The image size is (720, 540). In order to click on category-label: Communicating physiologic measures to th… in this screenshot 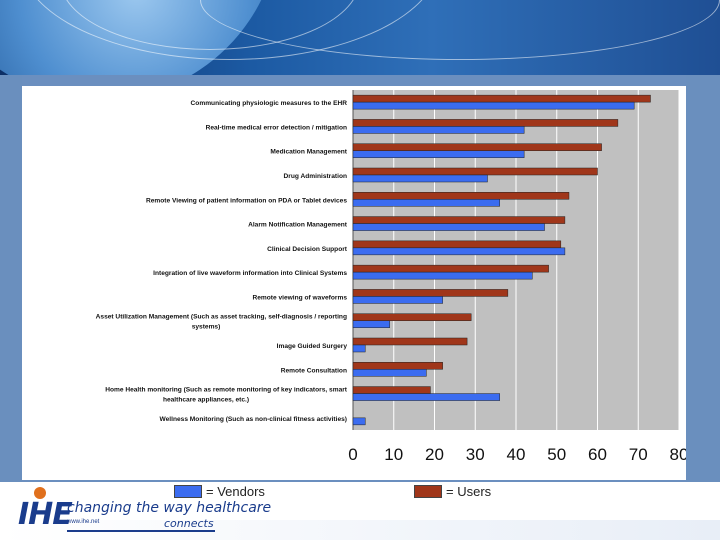, I will do `click(269, 103)`.